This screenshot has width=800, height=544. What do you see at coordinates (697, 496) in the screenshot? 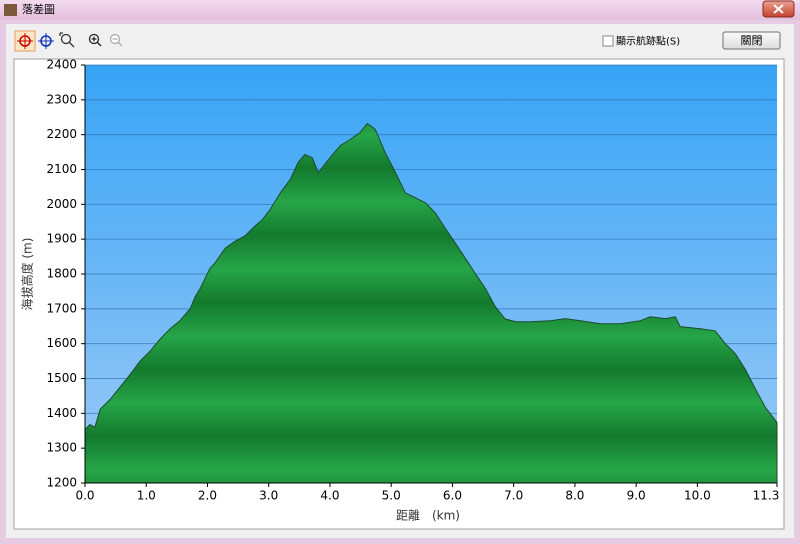
I see `x-tick-label: 10.0` at bounding box center [697, 496].